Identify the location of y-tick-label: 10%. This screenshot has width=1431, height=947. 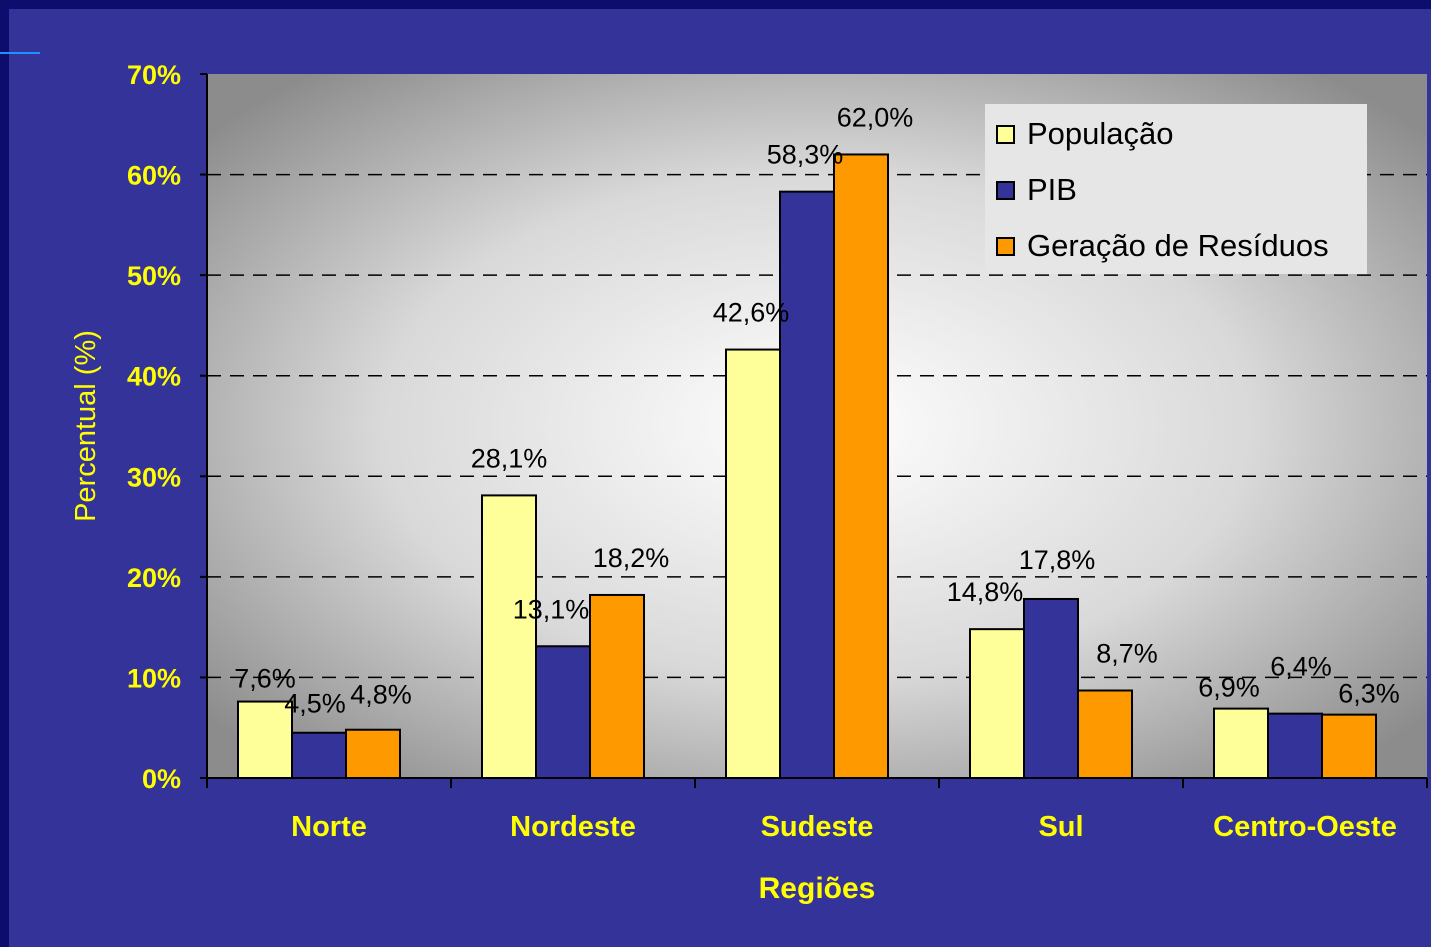
(154, 678).